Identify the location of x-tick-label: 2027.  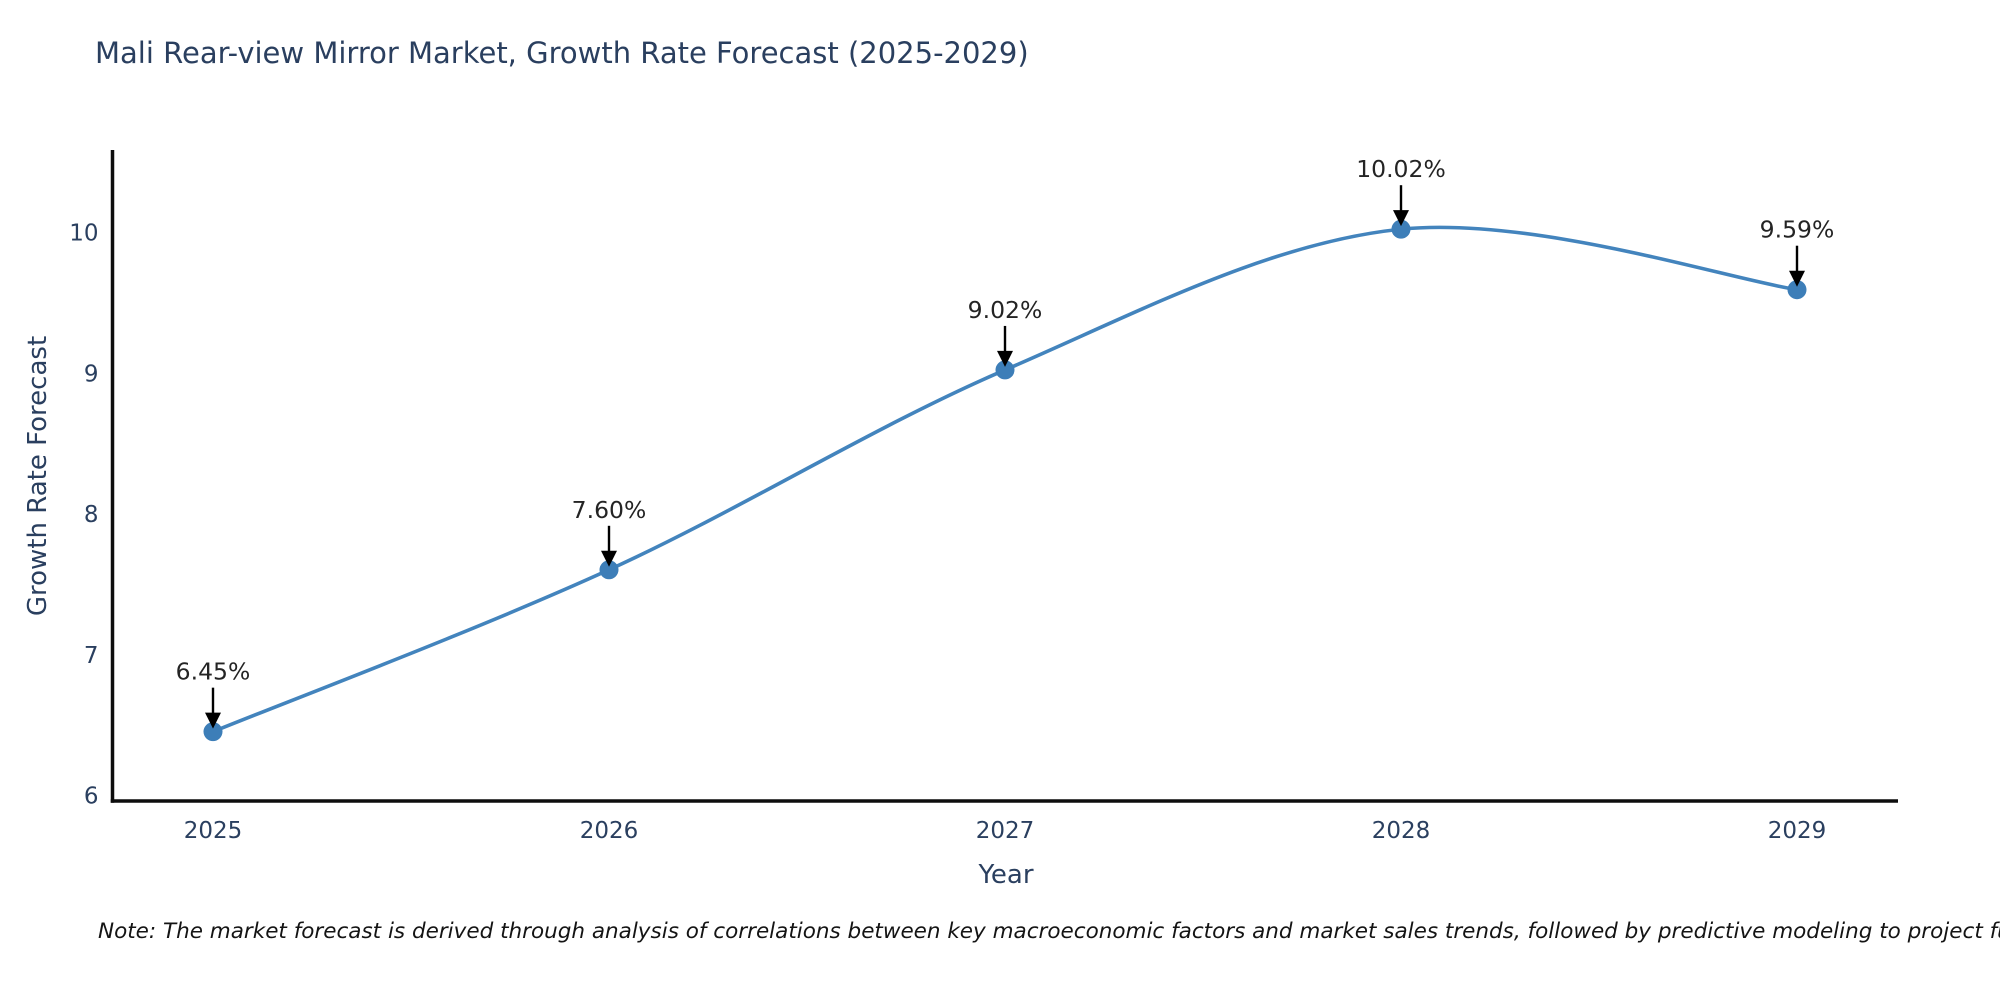
(1005, 831).